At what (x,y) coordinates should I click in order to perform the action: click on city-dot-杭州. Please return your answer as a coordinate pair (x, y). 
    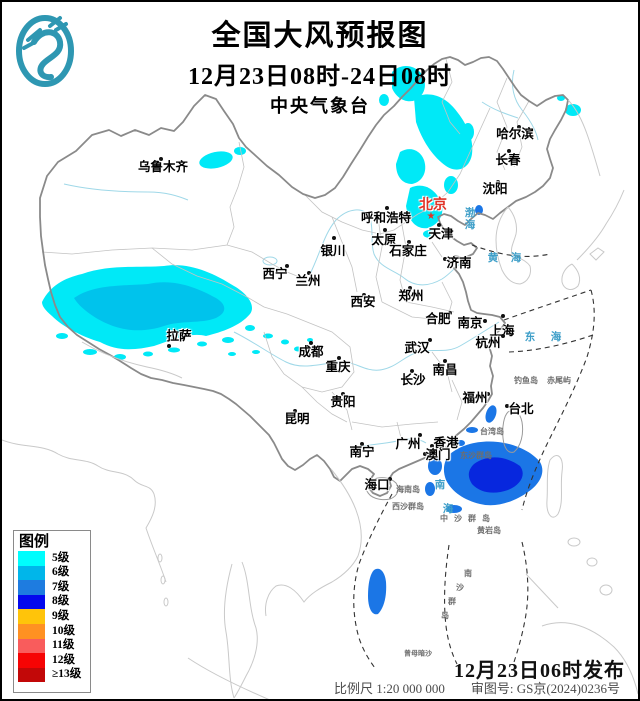
    Looking at the image, I should click on (503, 336).